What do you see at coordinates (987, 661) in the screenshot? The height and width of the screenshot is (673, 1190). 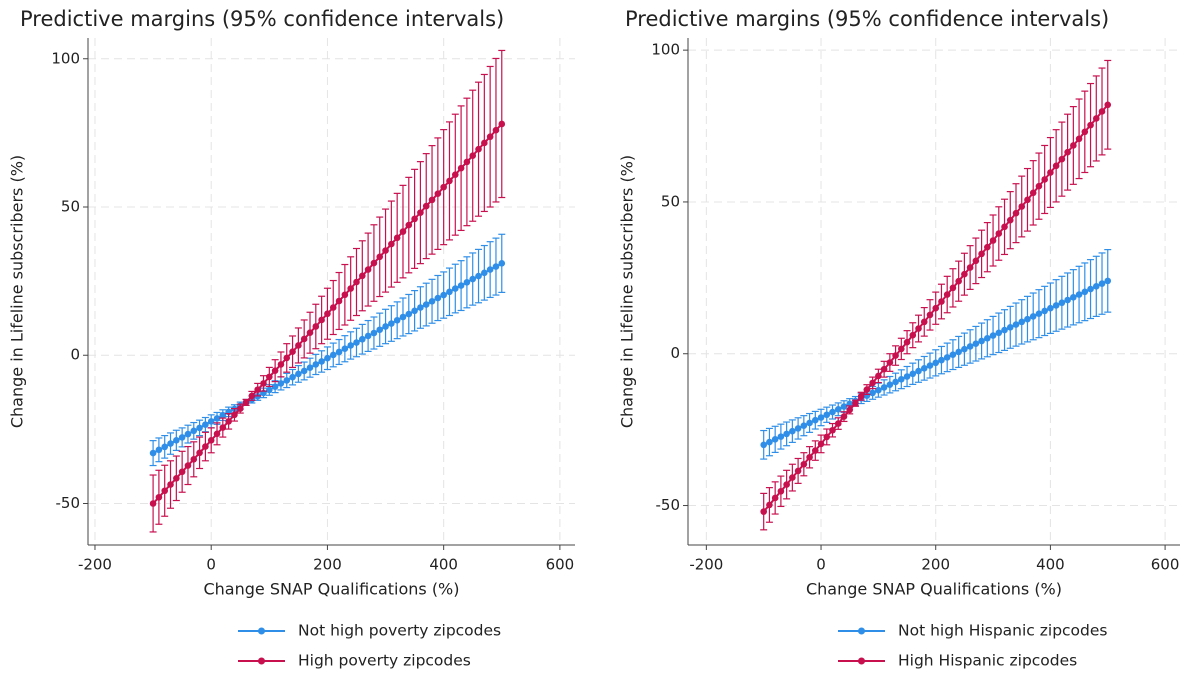 I see `legend-label: High Hispanic zipcodes` at bounding box center [987, 661].